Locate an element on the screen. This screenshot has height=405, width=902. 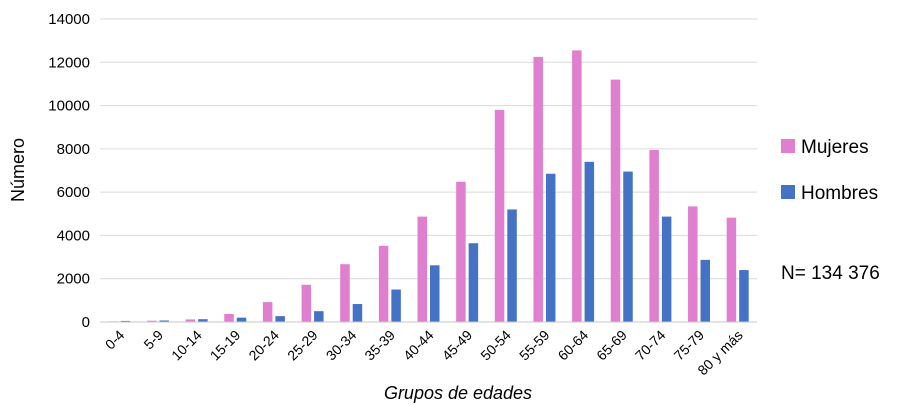
x-axis-title: Grupos de edades is located at coordinates (458, 393).